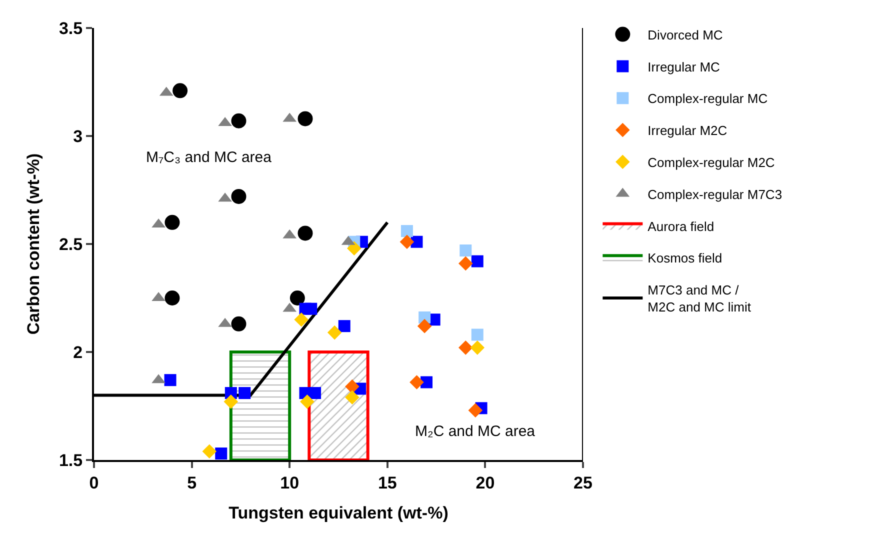 The height and width of the screenshot is (537, 873). What do you see at coordinates (684, 66) in the screenshot?
I see `legend-label: Irregular MC` at bounding box center [684, 66].